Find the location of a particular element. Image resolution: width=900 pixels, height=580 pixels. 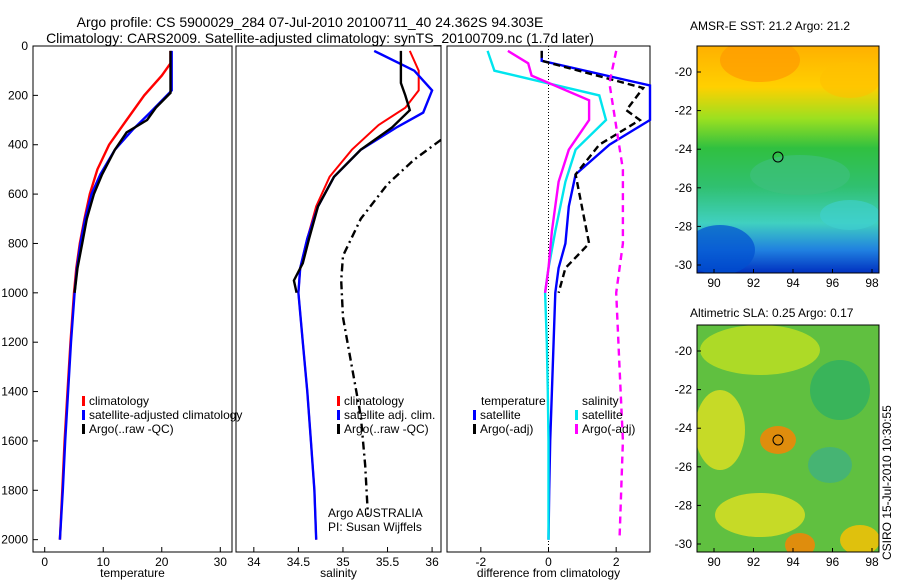

y-tick-label: 800 is located at coordinates (18, 243).